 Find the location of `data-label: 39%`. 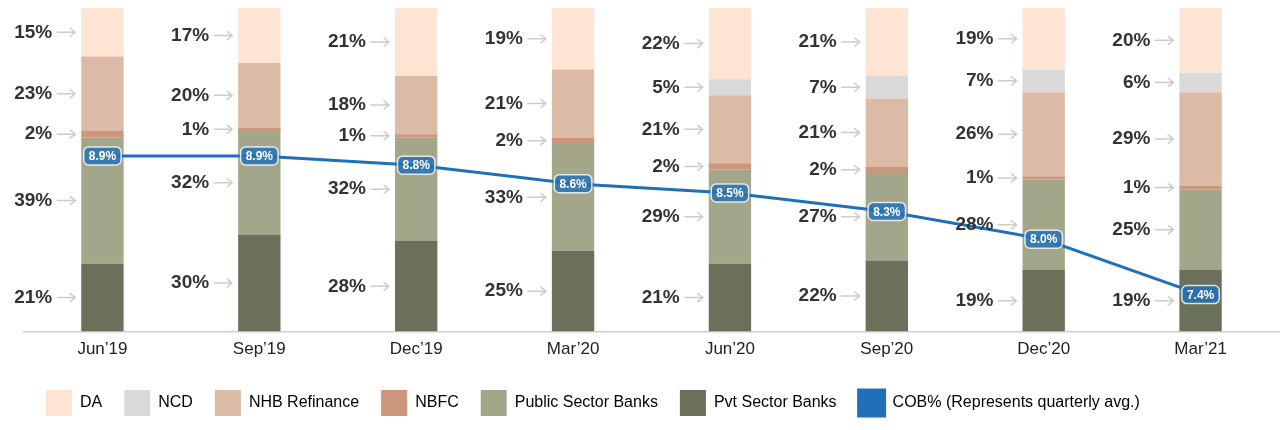

data-label: 39% is located at coordinates (33, 199).